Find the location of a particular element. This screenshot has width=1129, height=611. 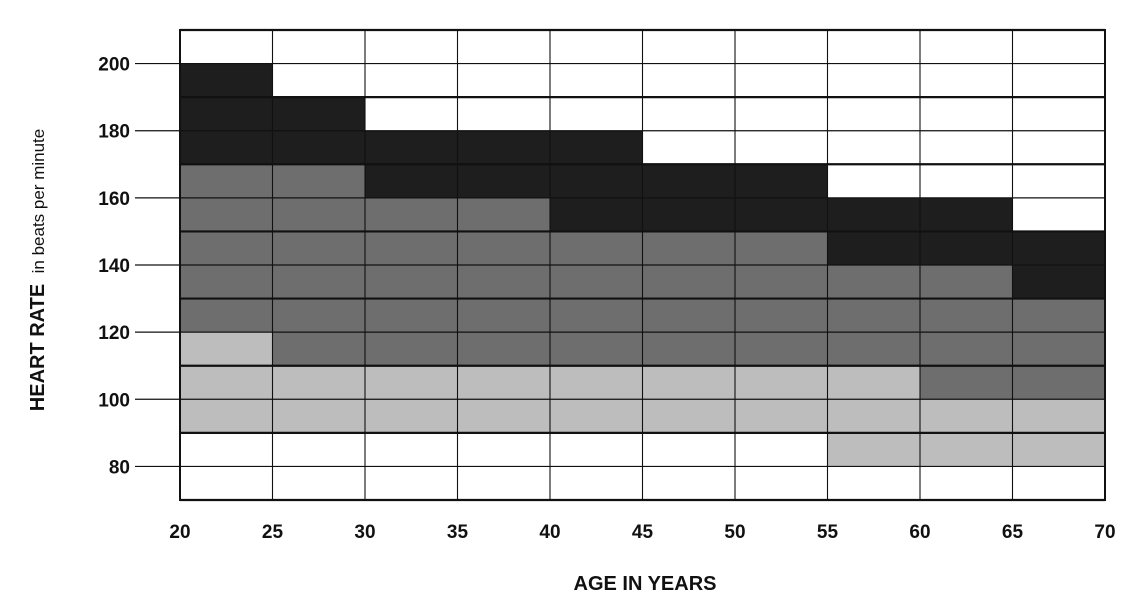

y-tick-label-200: 200 is located at coordinates (114, 65).